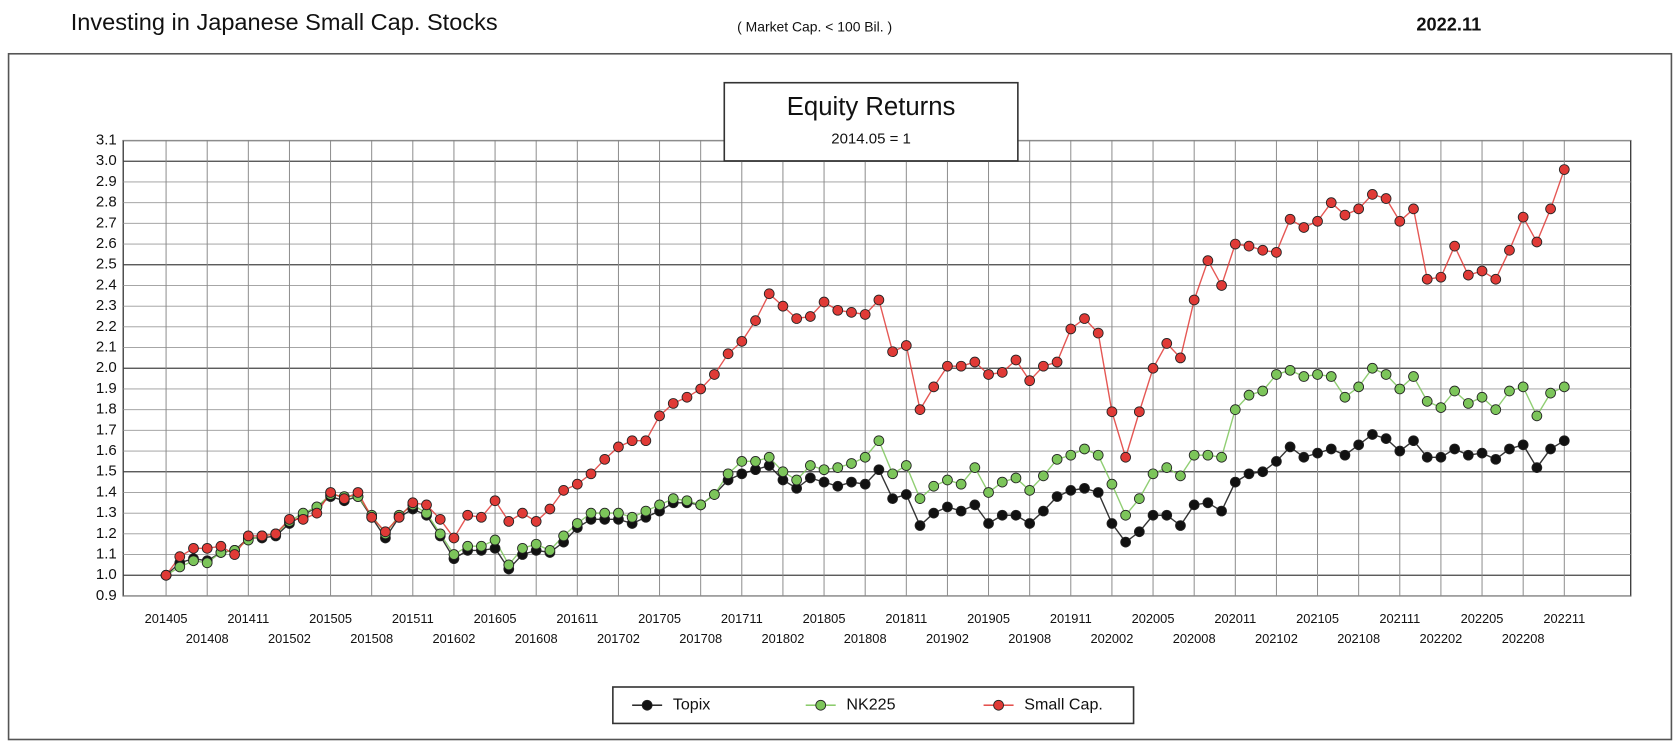 The height and width of the screenshot is (749, 1680). What do you see at coordinates (106, 243) in the screenshot?
I see `y-tick-label: 2.6` at bounding box center [106, 243].